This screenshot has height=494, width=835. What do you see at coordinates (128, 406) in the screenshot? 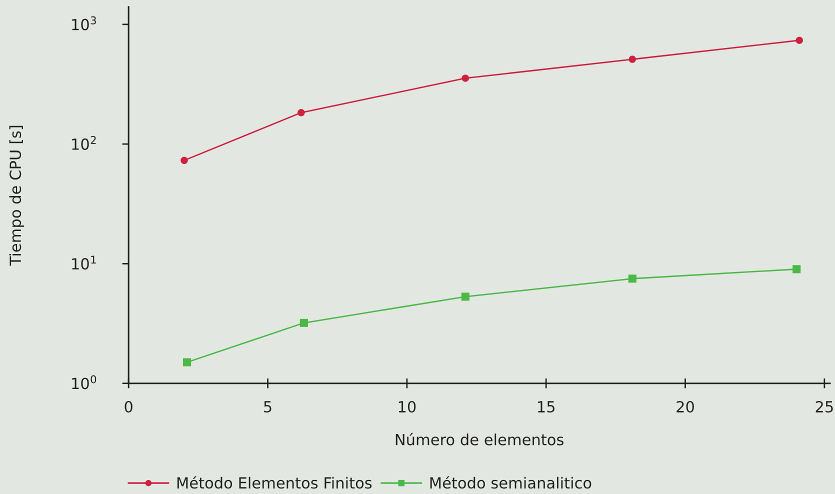
I see `x-tick-label: 0` at bounding box center [128, 406].